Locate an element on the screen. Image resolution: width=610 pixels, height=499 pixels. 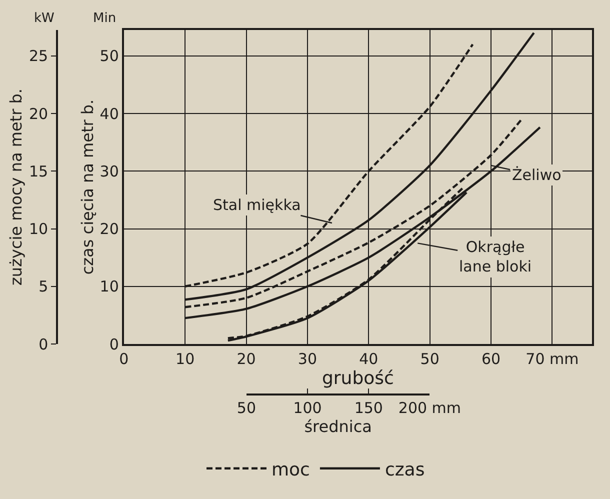
x-tick-label: 60 is located at coordinates (491, 359).